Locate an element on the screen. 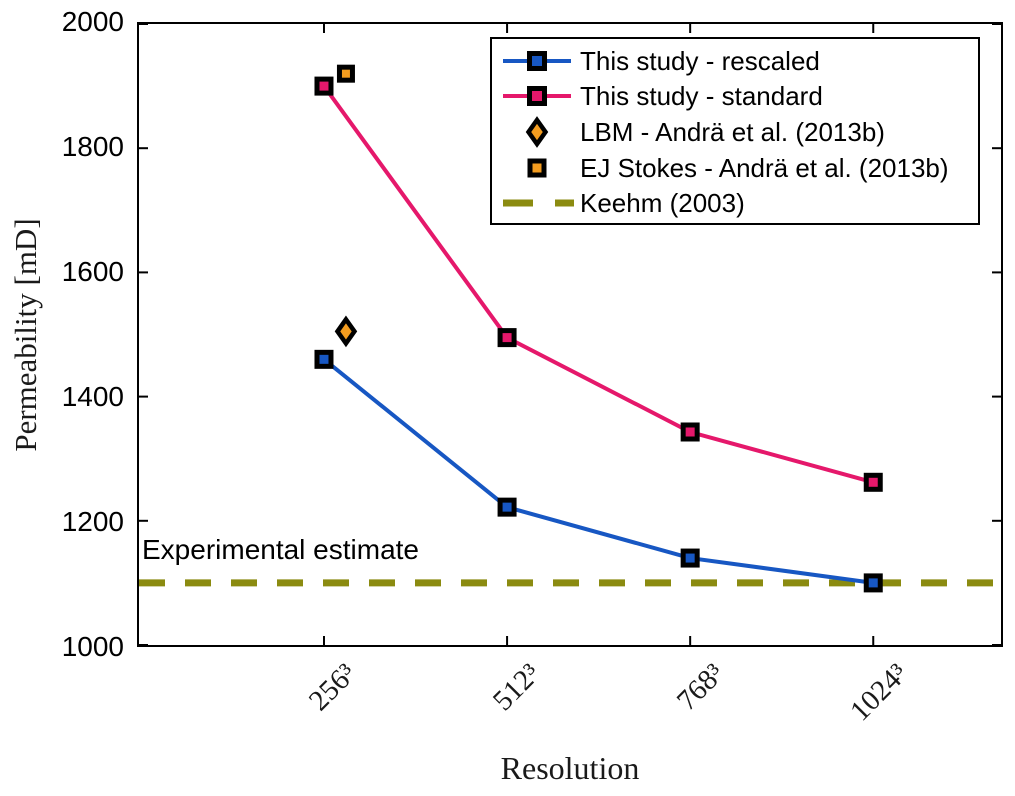 Image resolution: width=1015 pixels, height=796 pixels. dashed-line-icon is located at coordinates (538, 203).